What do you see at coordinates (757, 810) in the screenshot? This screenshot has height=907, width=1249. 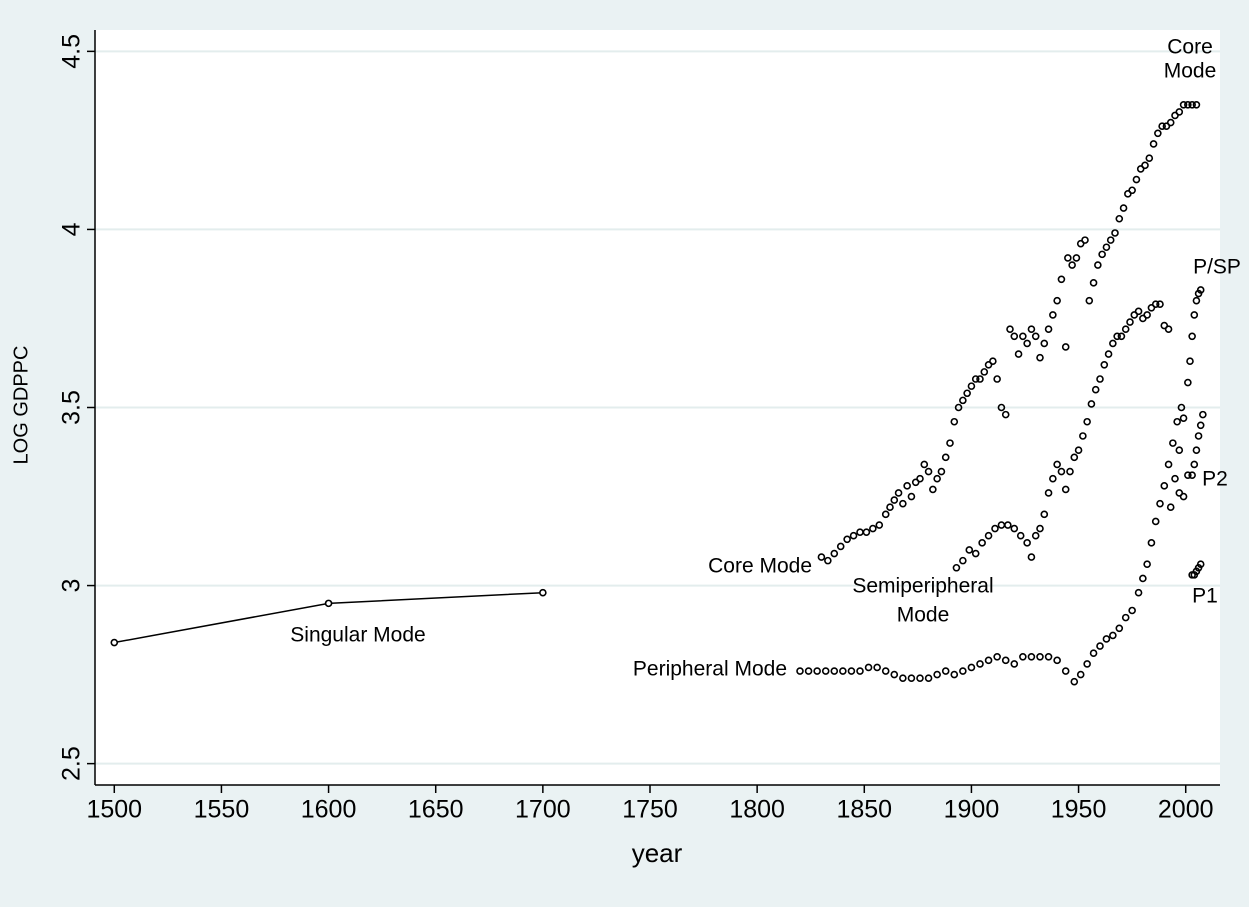 I see `x-tick-label: 1800` at bounding box center [757, 810].